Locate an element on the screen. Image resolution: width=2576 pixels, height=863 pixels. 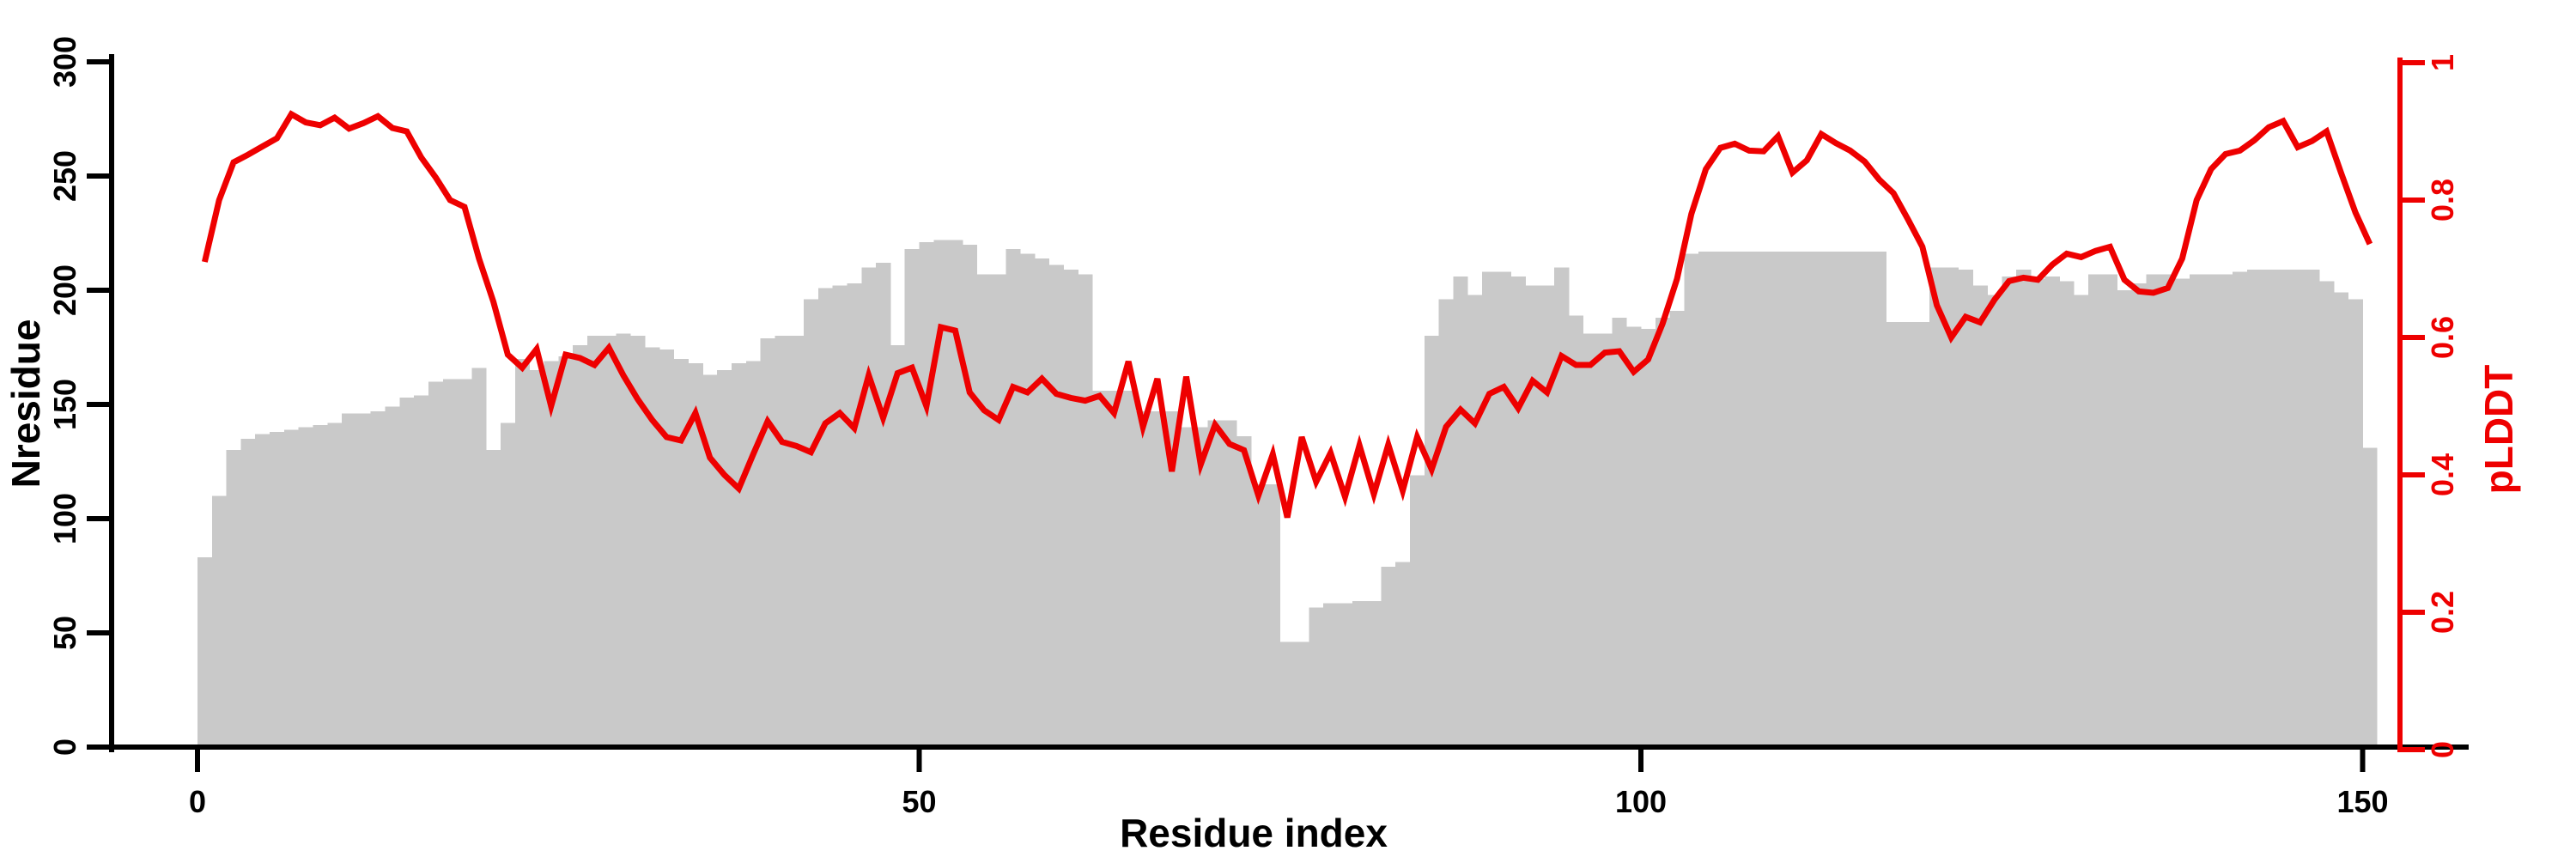
x-tick-label: 0 is located at coordinates (197, 802).